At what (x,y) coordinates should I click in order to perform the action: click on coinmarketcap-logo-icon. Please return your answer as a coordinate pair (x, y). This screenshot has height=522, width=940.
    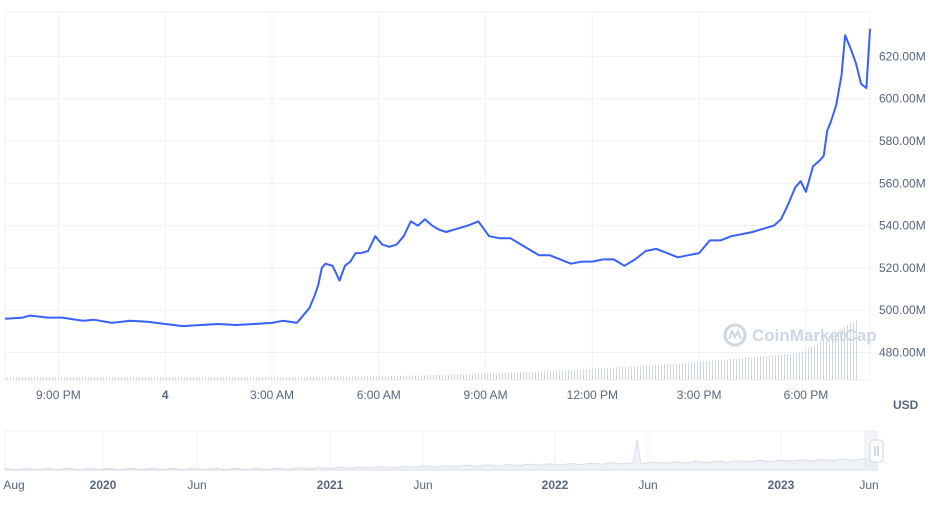
    Looking at the image, I should click on (735, 335).